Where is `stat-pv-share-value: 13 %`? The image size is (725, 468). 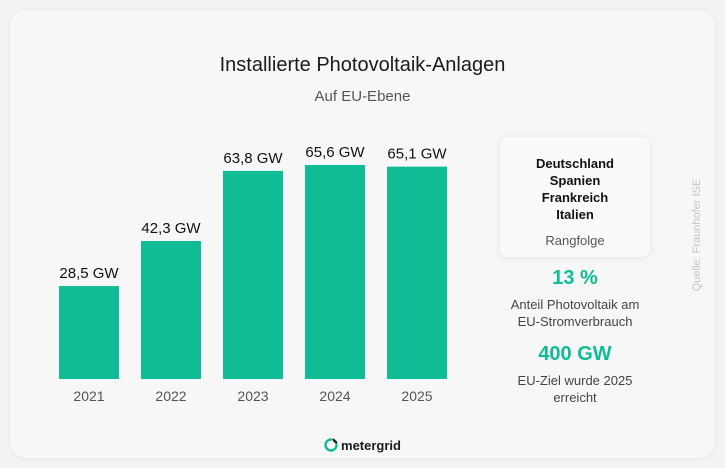
stat-pv-share-value: 13 % is located at coordinates (575, 278).